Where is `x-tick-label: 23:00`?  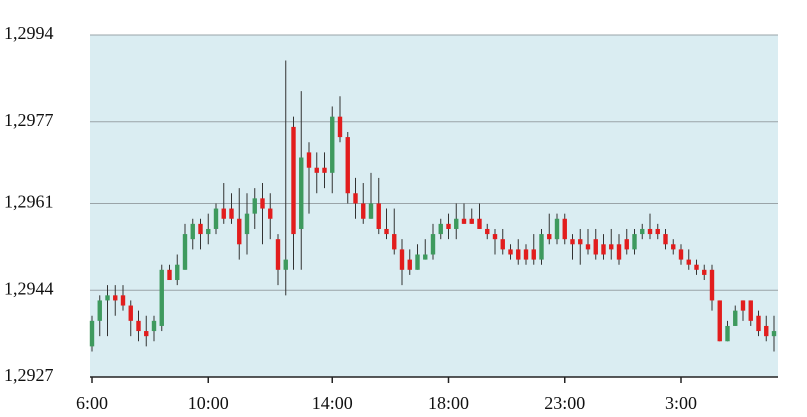 x-tick-label: 23:00 is located at coordinates (564, 403).